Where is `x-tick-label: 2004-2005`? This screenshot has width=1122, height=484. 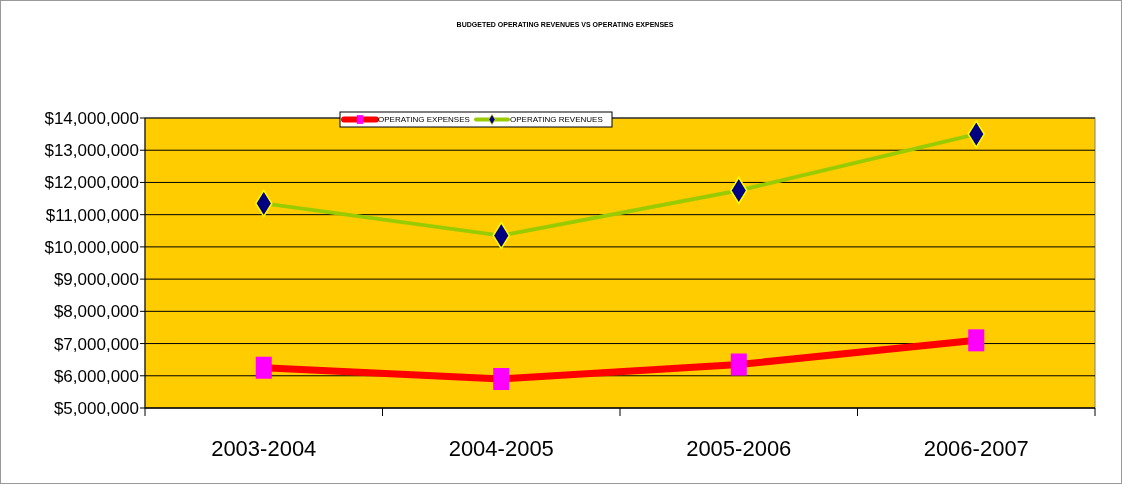
x-tick-label: 2004-2005 is located at coordinates (501, 448).